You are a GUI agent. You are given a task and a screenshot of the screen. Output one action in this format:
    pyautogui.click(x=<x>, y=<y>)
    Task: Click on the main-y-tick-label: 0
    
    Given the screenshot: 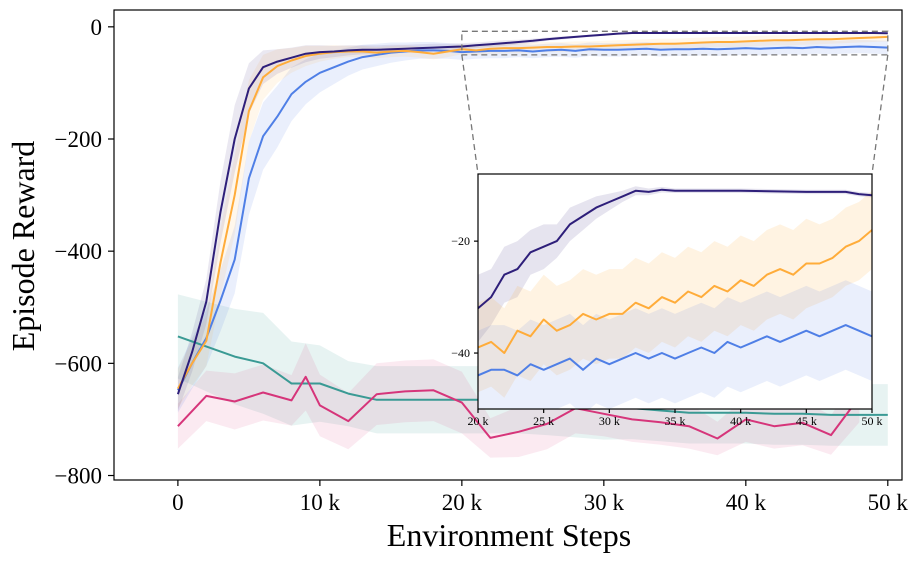 What is the action you would take?
    pyautogui.click(x=97, y=27)
    